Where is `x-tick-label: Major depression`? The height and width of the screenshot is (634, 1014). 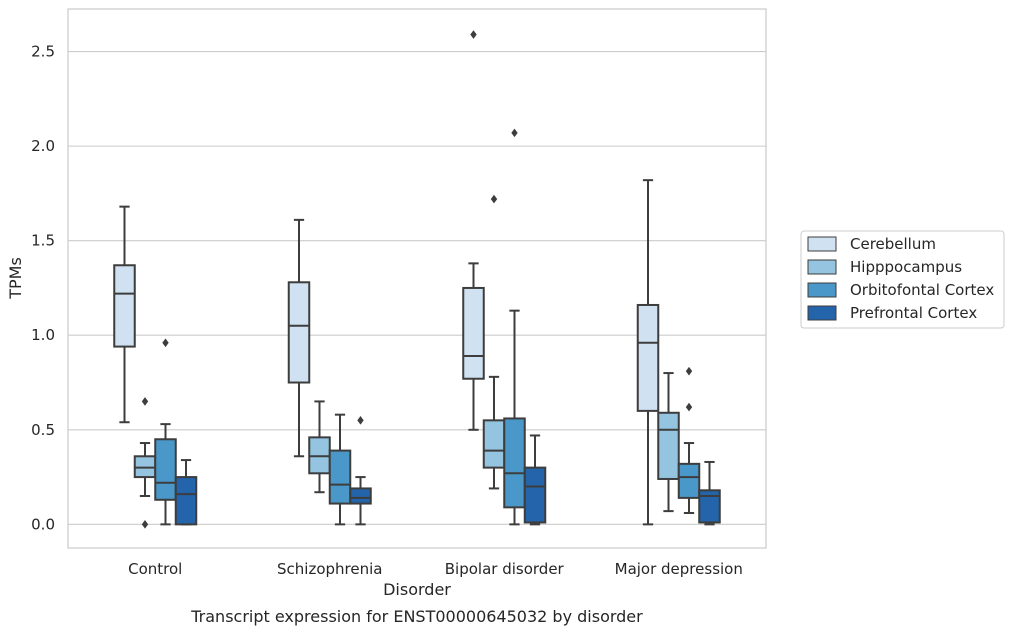 x-tick-label: Major depression is located at coordinates (679, 569).